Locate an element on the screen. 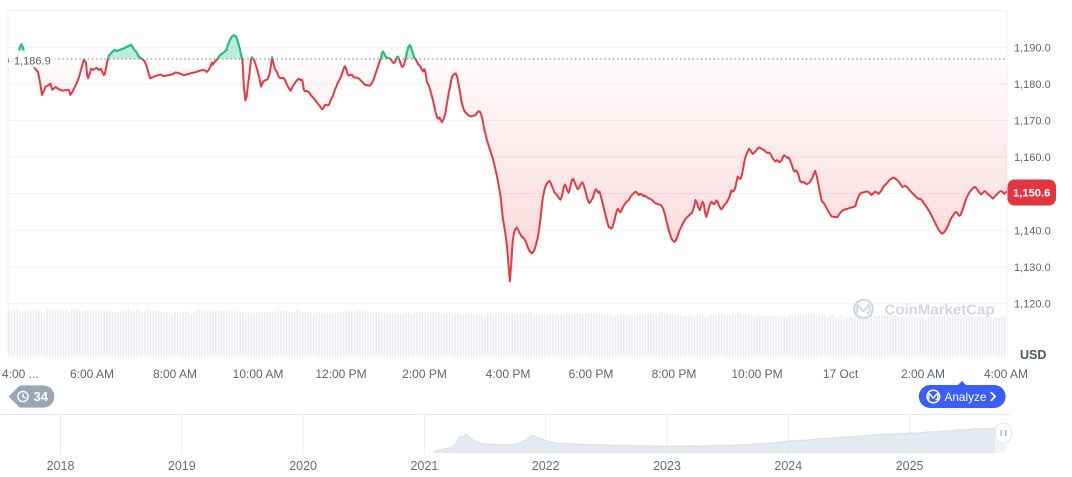  svg-text: 2018 is located at coordinates (61, 466).